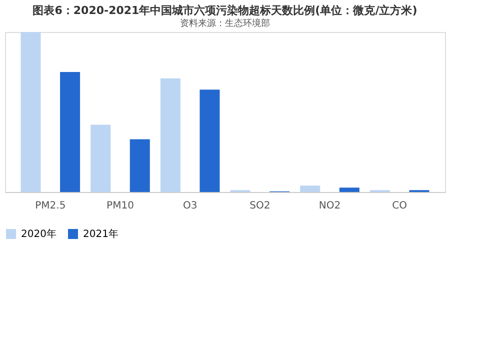 Image resolution: width=500 pixels, height=362 pixels. What do you see at coordinates (400, 206) in the screenshot?
I see `x-tick-label: CO` at bounding box center [400, 206].